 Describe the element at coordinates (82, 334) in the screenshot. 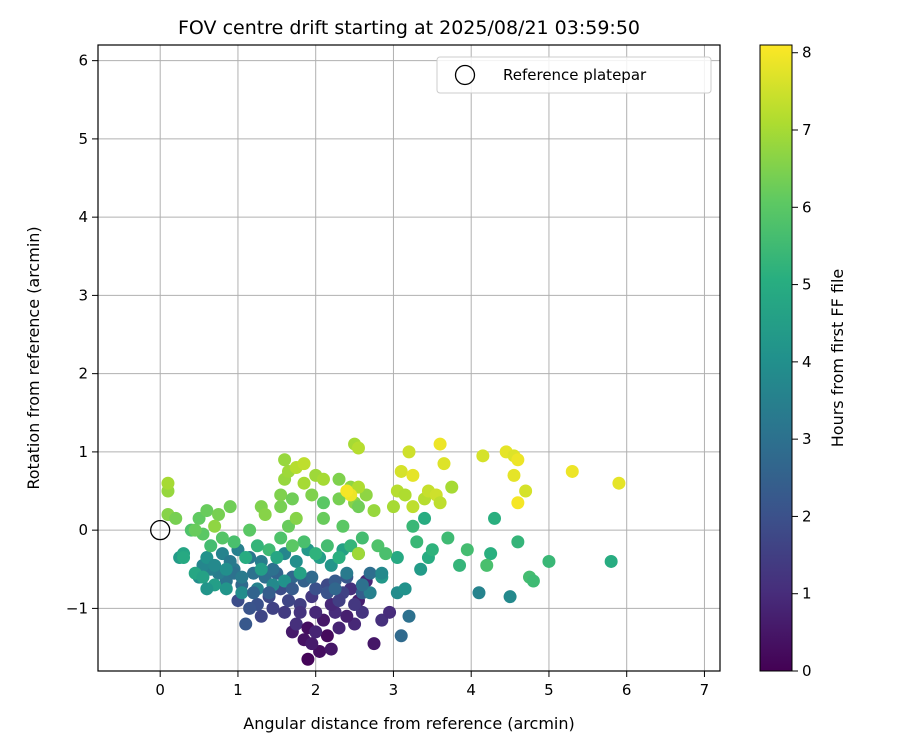

I see `y-axis: −1 0 1 2 3 4 5 6` at that location.